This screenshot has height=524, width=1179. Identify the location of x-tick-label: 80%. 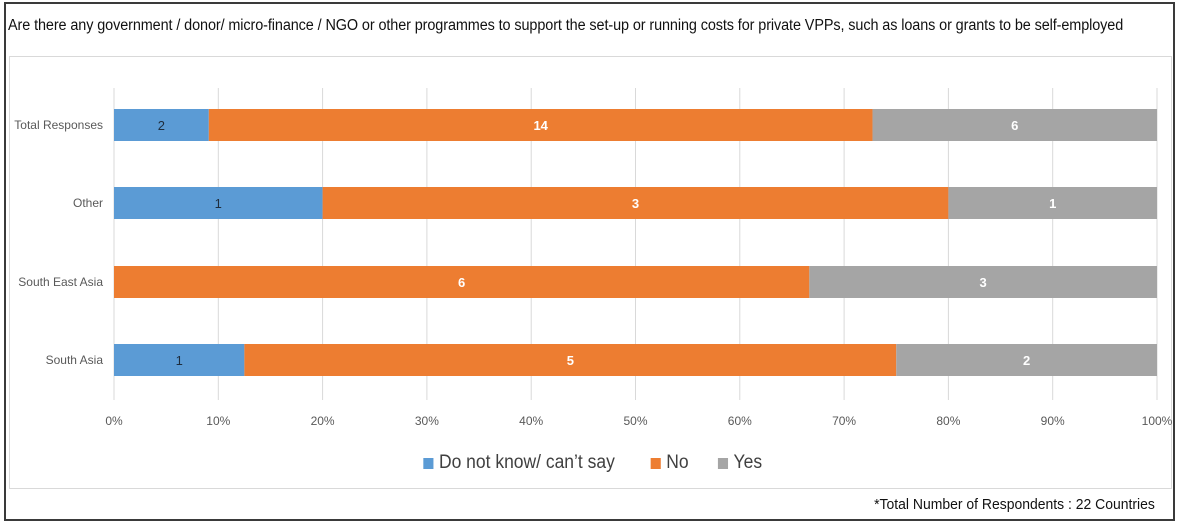
(948, 421).